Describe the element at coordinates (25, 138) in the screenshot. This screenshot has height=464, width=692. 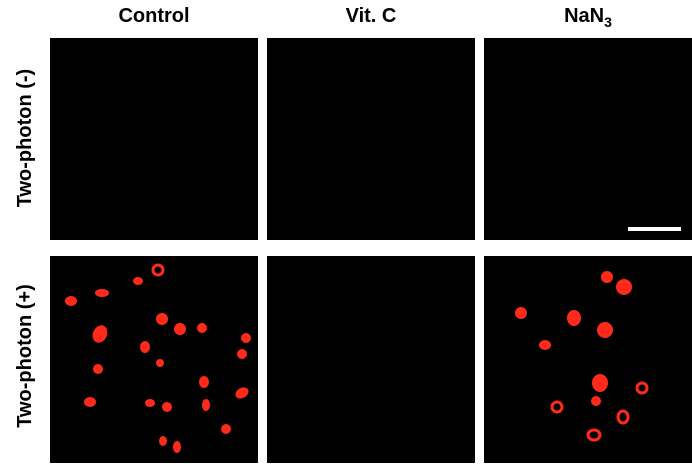
I see `row-label-two-photon-off: Two-photon (-)` at that location.